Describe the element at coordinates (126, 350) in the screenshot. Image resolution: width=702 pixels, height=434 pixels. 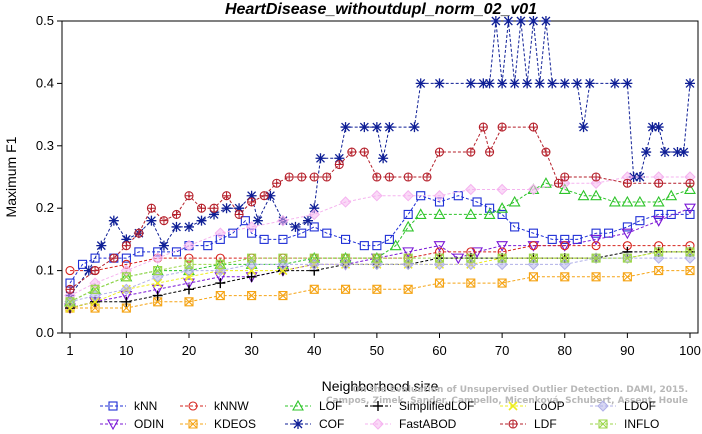
I see `x-tick-label: 10` at that location.